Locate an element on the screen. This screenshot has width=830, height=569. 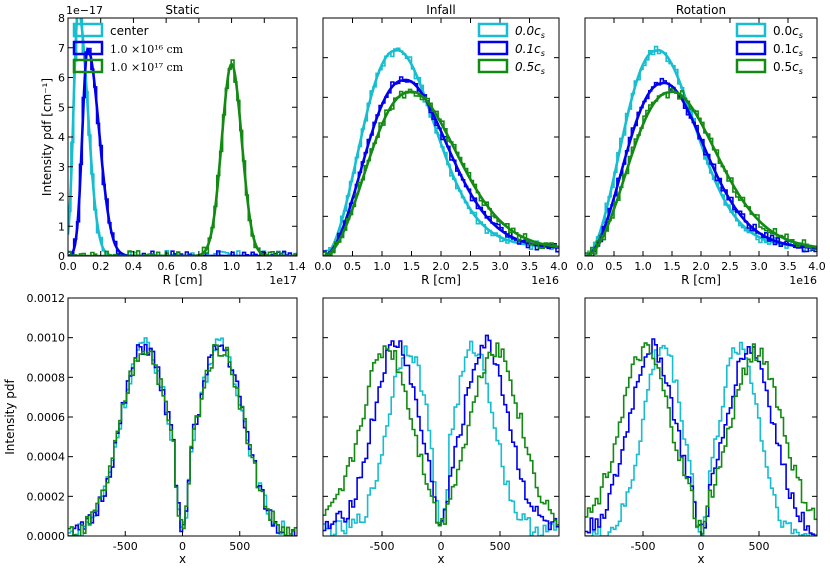
infall-radial-xtick-label: 4.0 is located at coordinates (559, 266).